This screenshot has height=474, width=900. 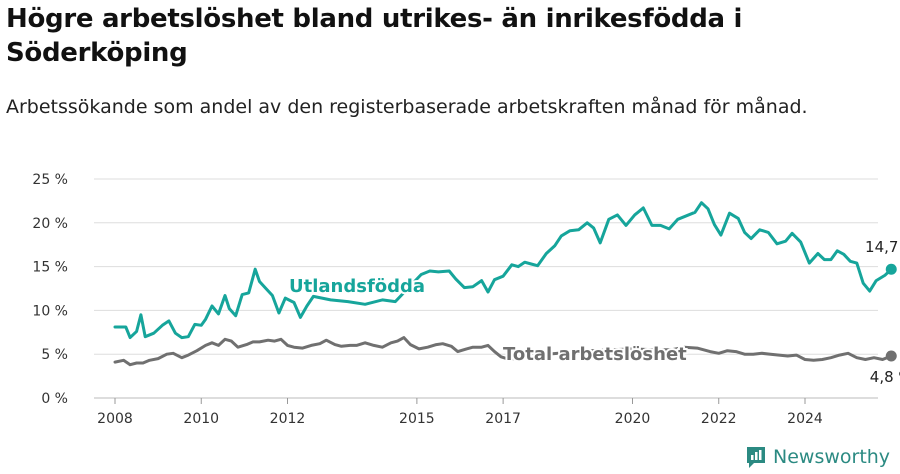 What do you see at coordinates (885, 377) in the screenshot?
I see `total-end-value: 4,8 %` at bounding box center [885, 377].